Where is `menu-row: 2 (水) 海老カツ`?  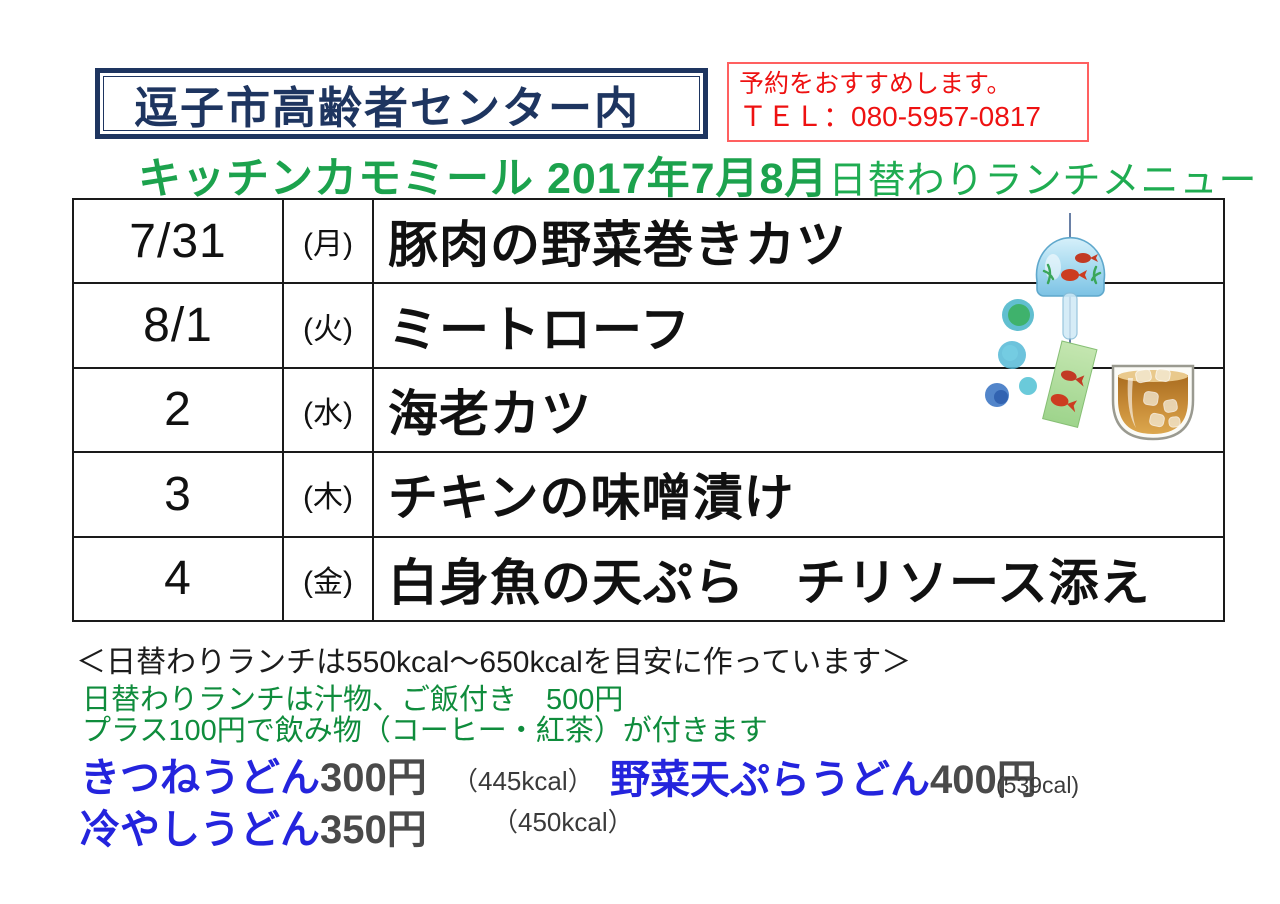
menu-row: 2 (水) 海老カツ is located at coordinates (648, 410).